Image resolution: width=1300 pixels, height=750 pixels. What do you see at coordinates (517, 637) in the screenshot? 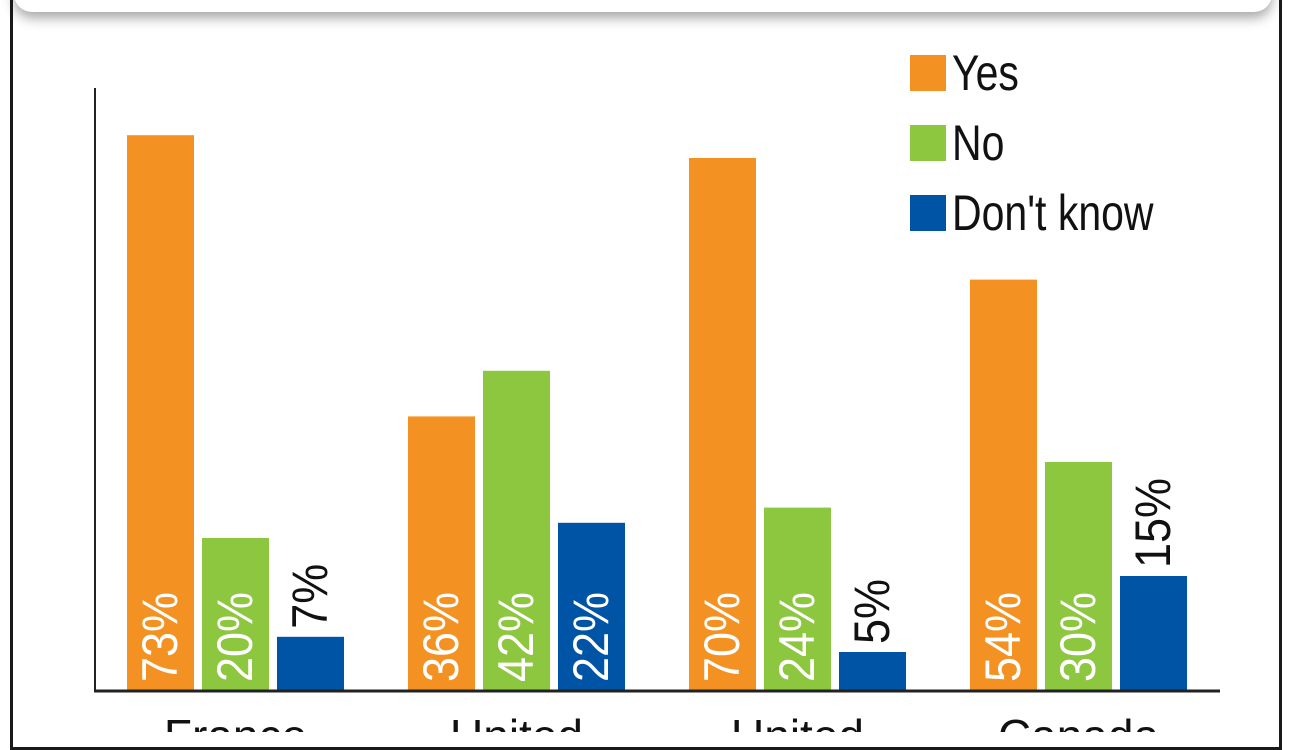
I see `value-label-no-2: 42%` at bounding box center [517, 637].